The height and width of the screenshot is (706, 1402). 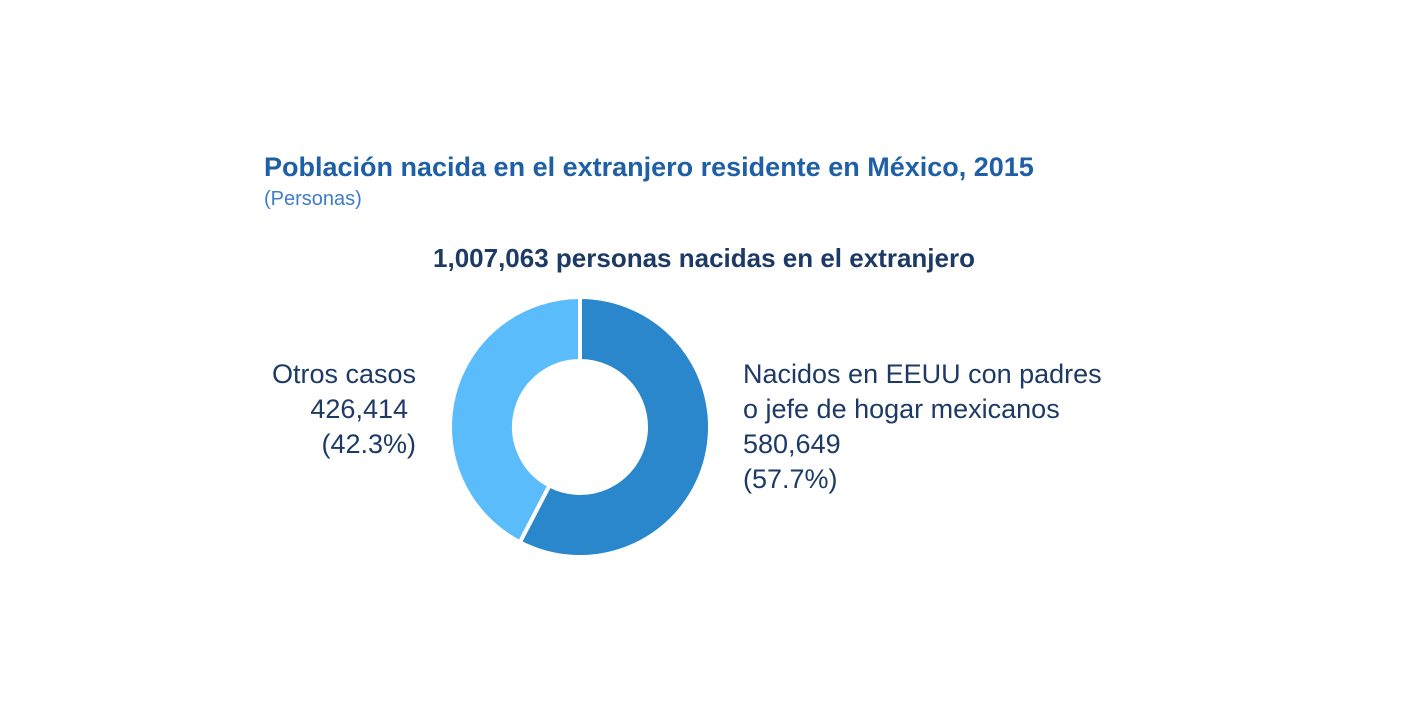 What do you see at coordinates (359, 409) in the screenshot?
I see `slice-value: 426,414` at bounding box center [359, 409].